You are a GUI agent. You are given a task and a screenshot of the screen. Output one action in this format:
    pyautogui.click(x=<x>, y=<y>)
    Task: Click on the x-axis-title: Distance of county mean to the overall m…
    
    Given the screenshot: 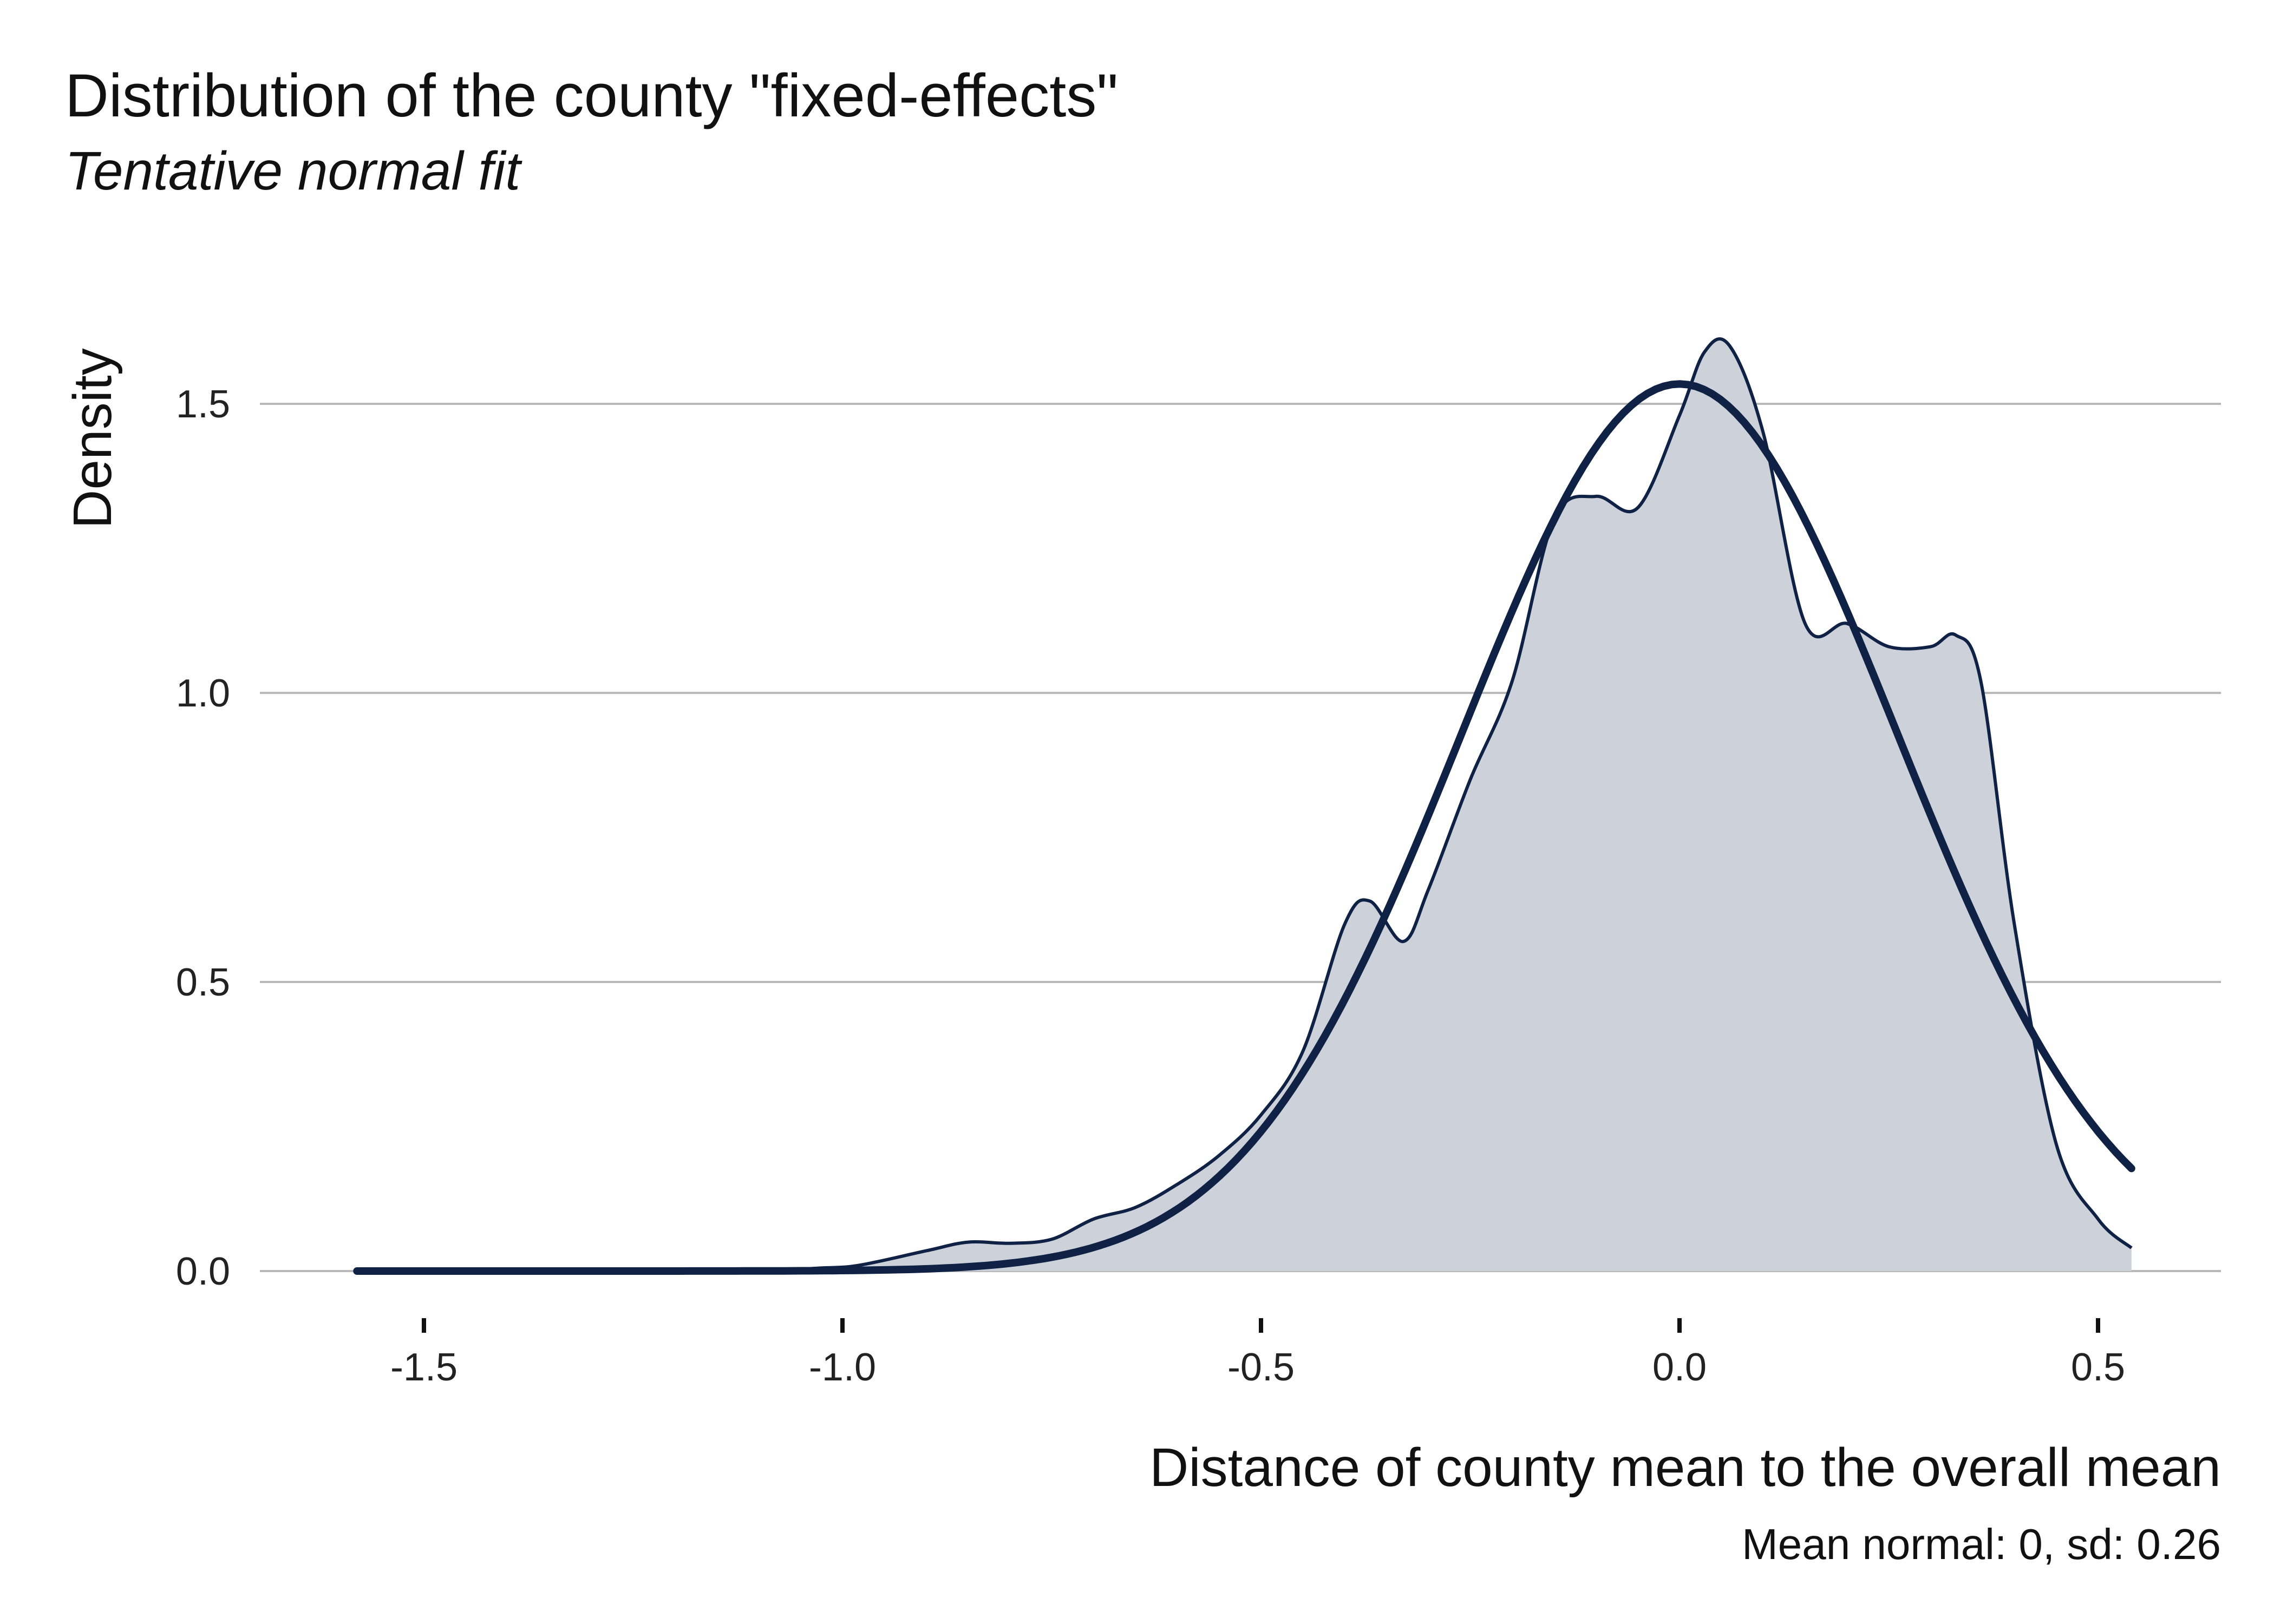 What is the action you would take?
    pyautogui.click(x=1685, y=1467)
    